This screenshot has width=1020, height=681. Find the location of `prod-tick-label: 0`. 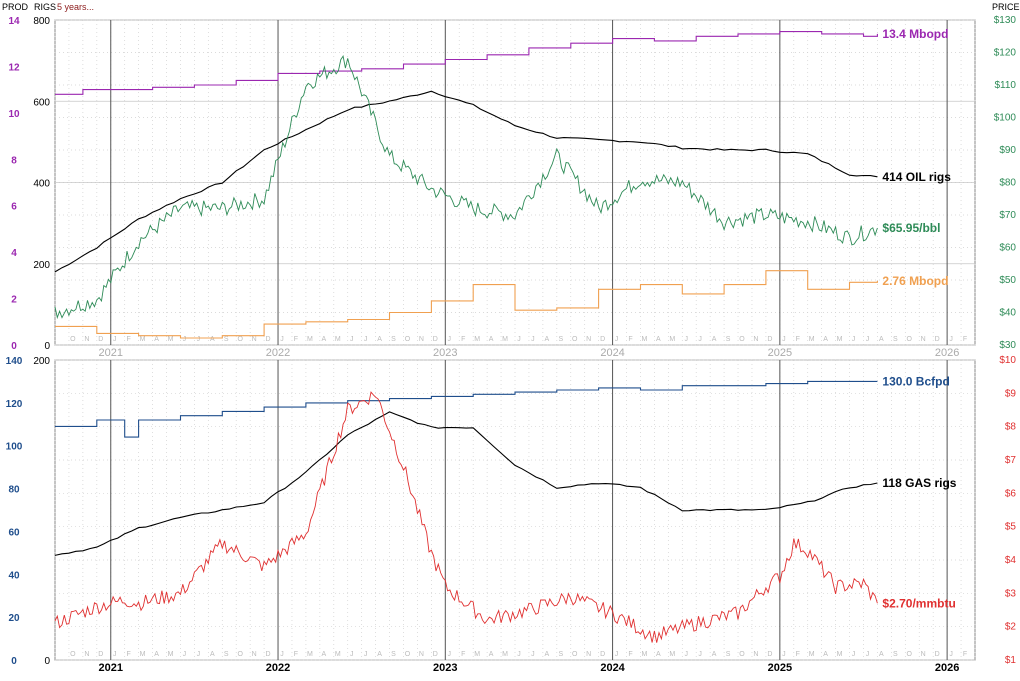

prod-tick-label: 0 is located at coordinates (14, 661).